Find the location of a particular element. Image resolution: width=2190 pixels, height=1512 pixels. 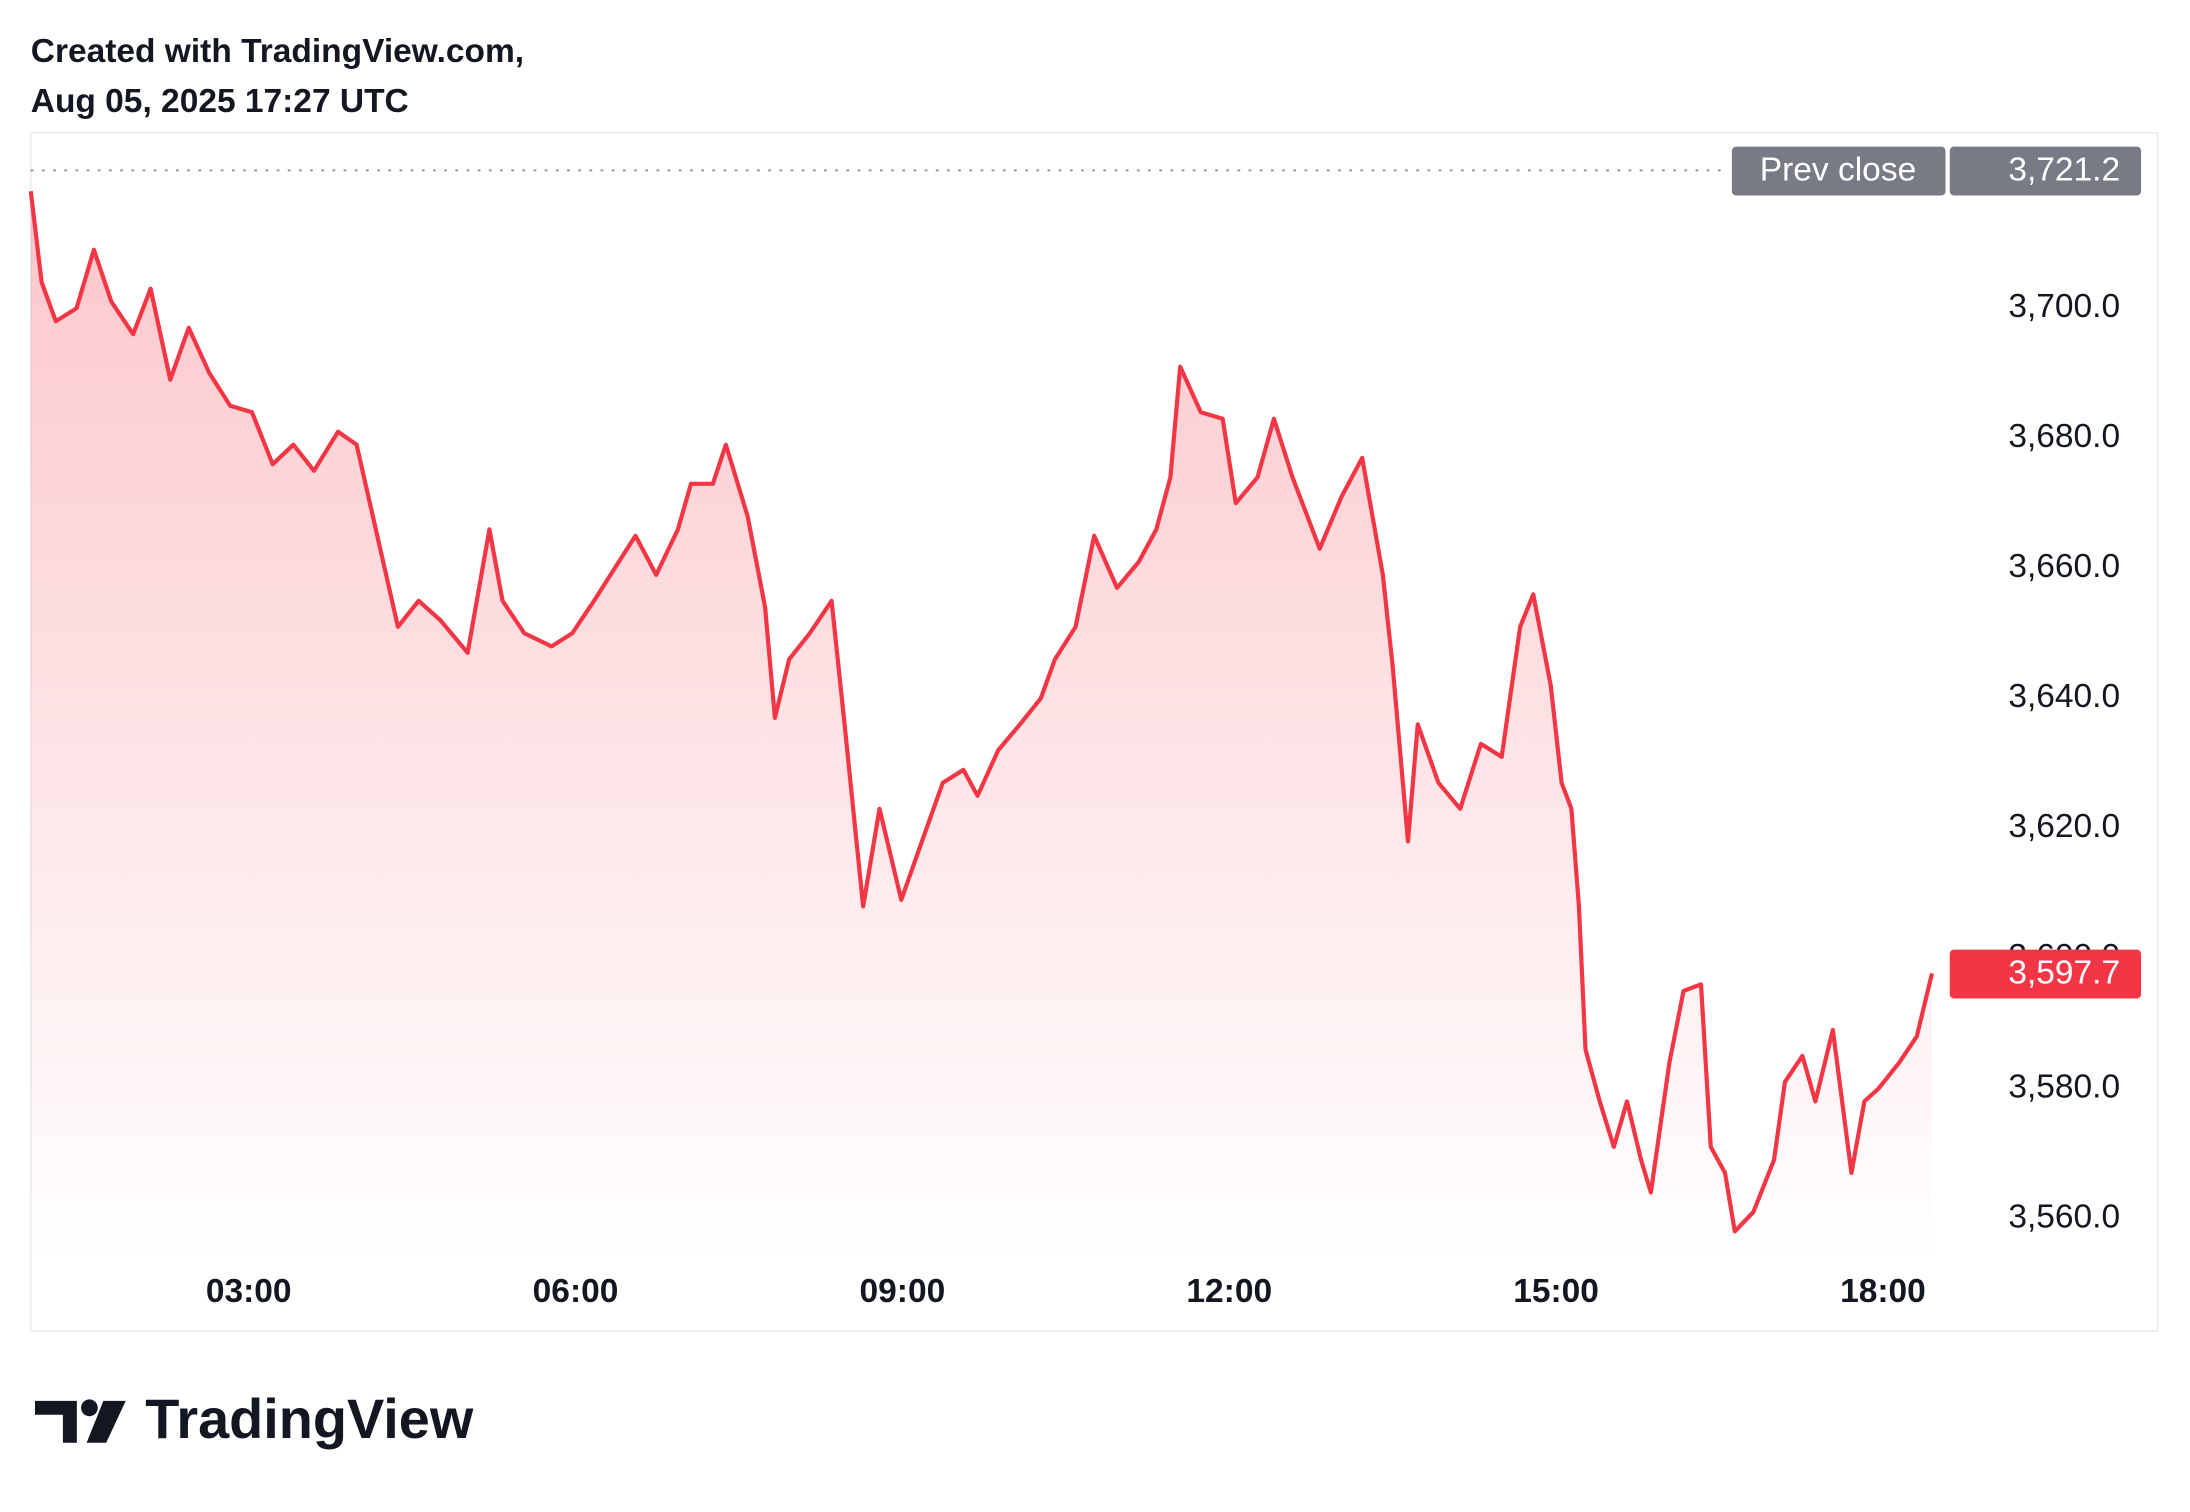

x-tick-label: 06:00 is located at coordinates (576, 1291).